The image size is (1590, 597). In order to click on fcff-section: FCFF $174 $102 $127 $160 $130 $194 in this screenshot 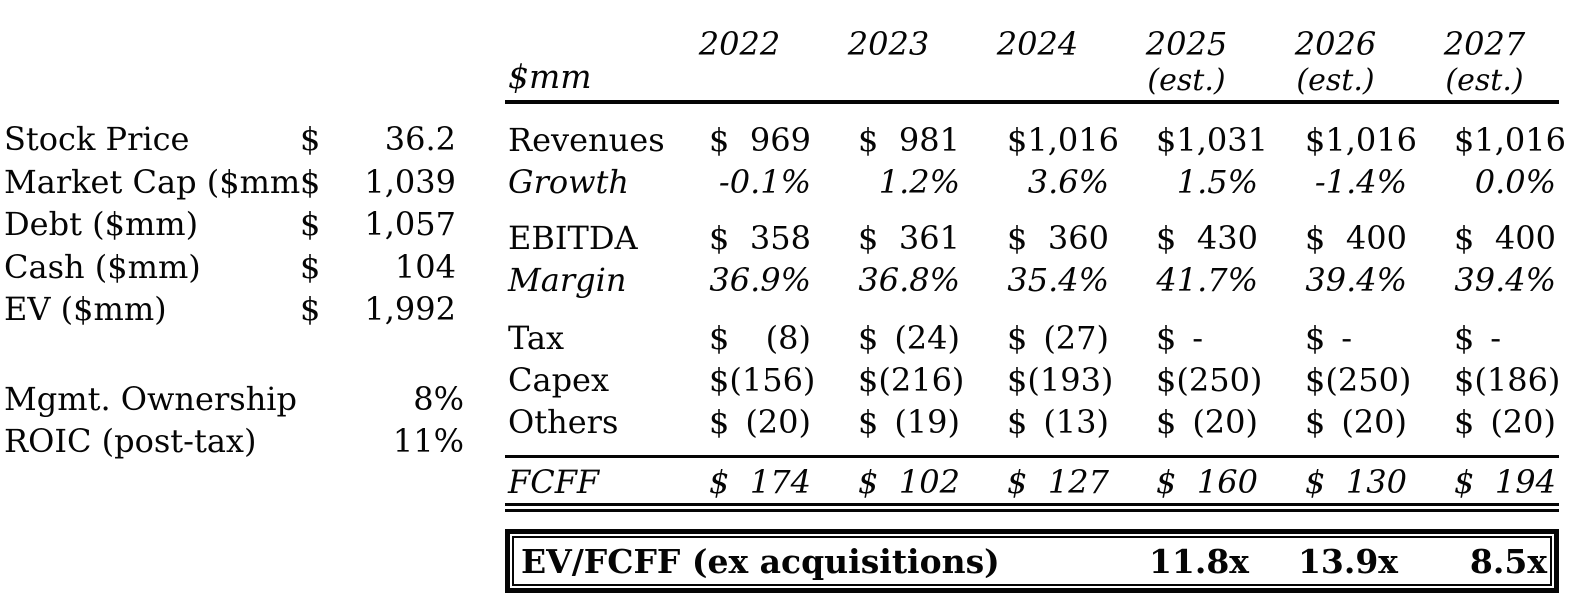, I will do `click(1032, 479)`.